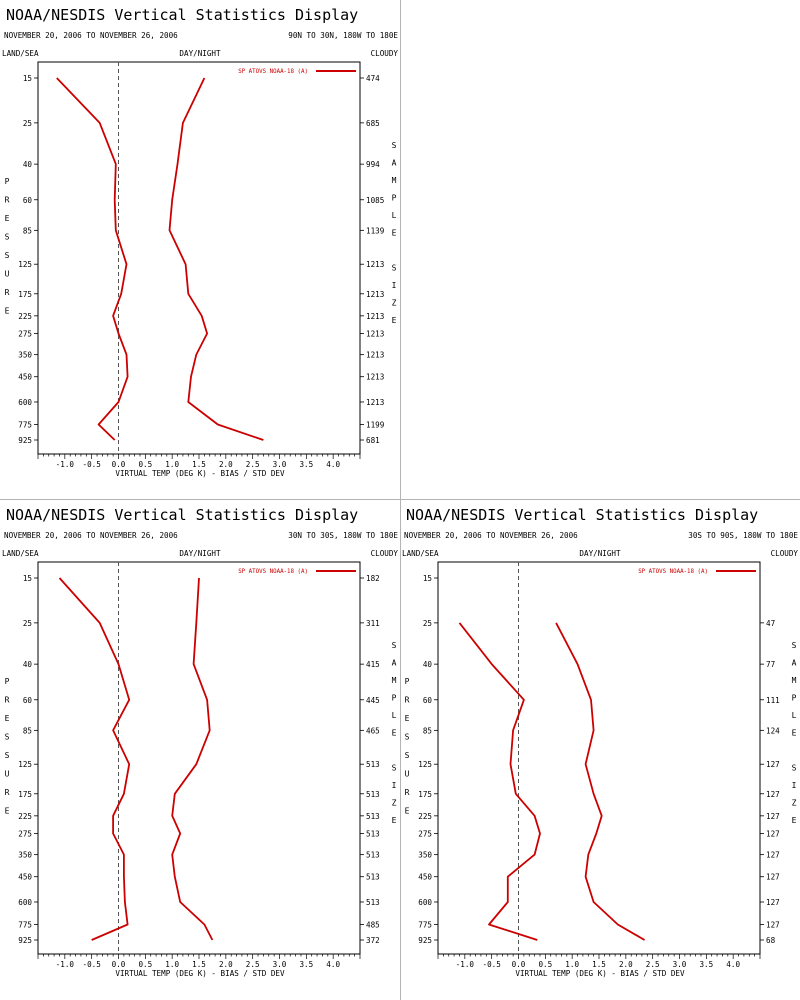 This screenshot has width=800, height=1000. What do you see at coordinates (333, 464) in the screenshot?
I see `x-tick-label: 4.0` at bounding box center [333, 464].